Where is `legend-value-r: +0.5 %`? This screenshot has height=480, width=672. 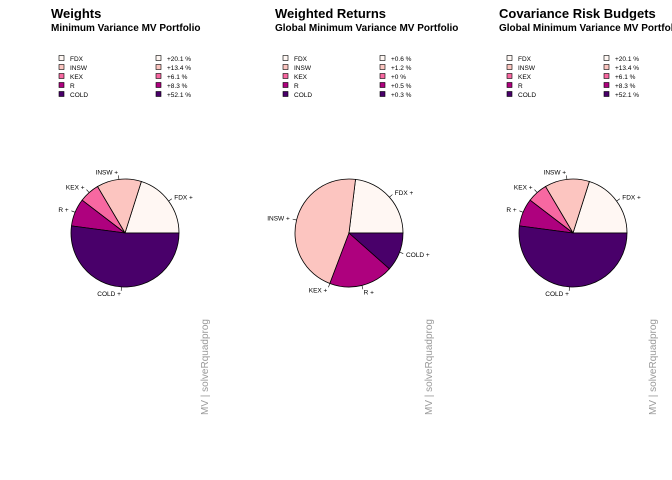
legend-value-r: +0.5 % is located at coordinates (401, 86).